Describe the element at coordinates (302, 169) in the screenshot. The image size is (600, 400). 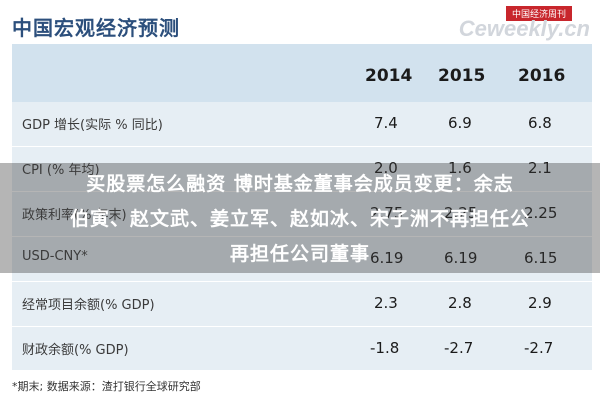
I see `table-row-cpi: CPI (% 年均) 2.0 1.6 2.1` at that location.